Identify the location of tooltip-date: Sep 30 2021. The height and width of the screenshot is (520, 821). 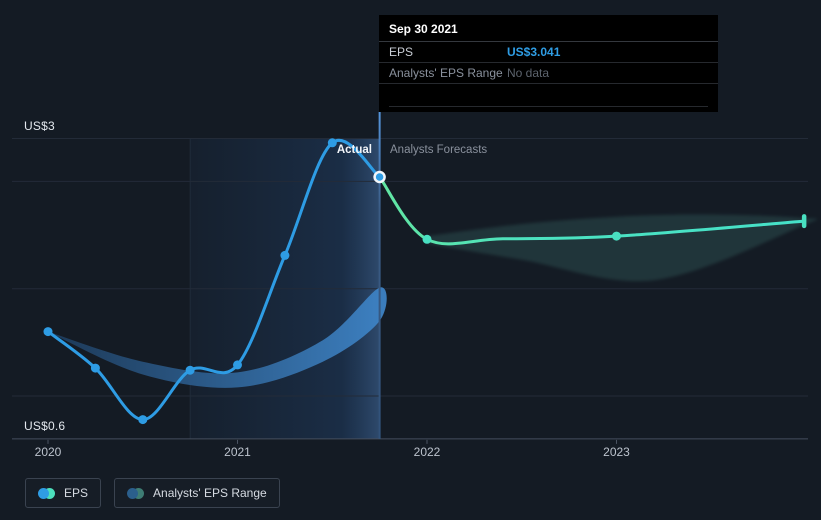
(548, 28).